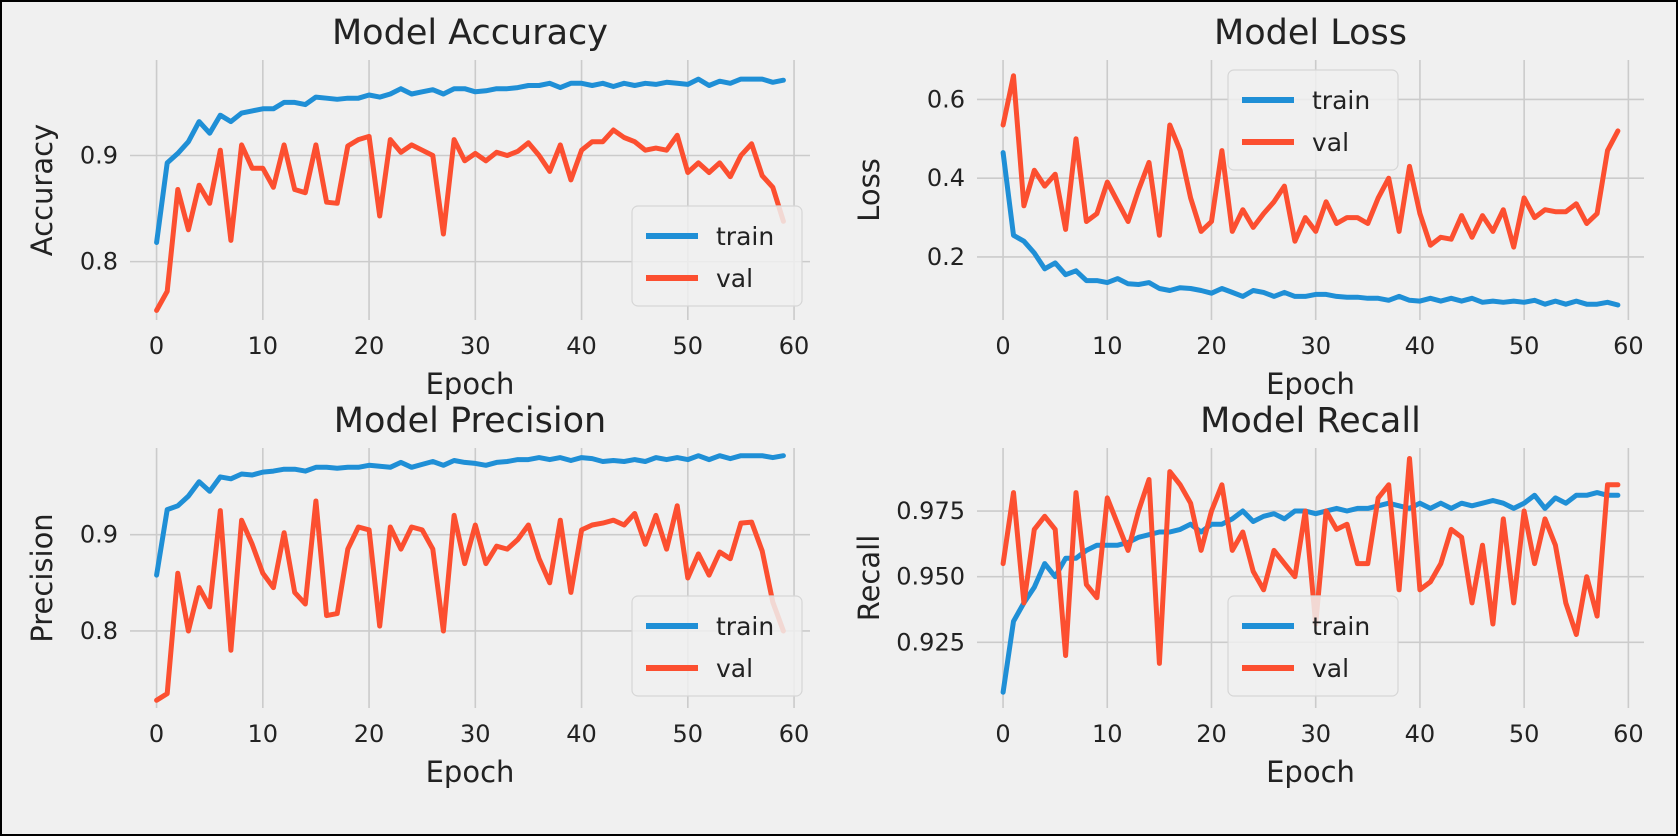 The width and height of the screenshot is (1678, 836). Describe the element at coordinates (946, 257) in the screenshot. I see `y-tick-label: 0.2` at that location.